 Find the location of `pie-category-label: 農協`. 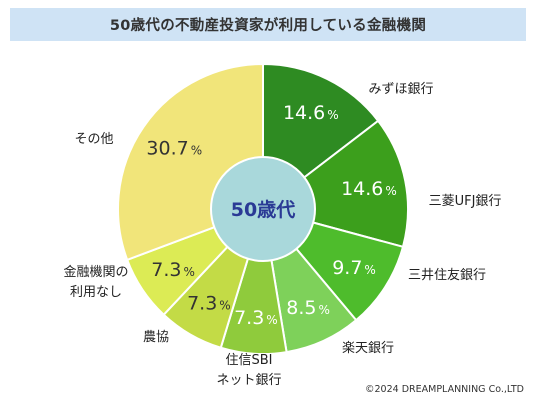

pie-category-label: 農協 is located at coordinates (156, 337).